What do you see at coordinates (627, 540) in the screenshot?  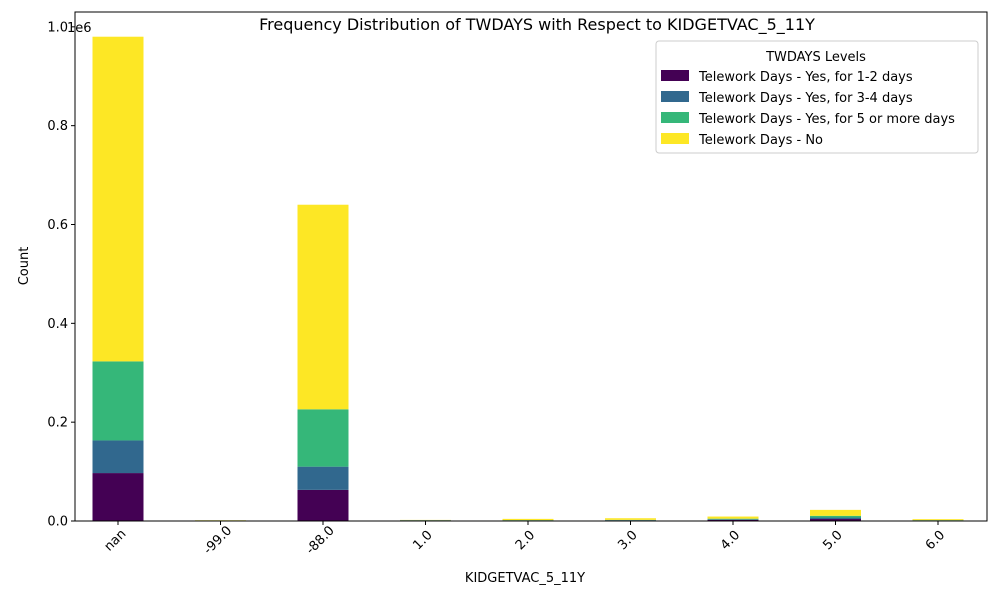 I see `x-tick-label: 3.0` at bounding box center [627, 540].